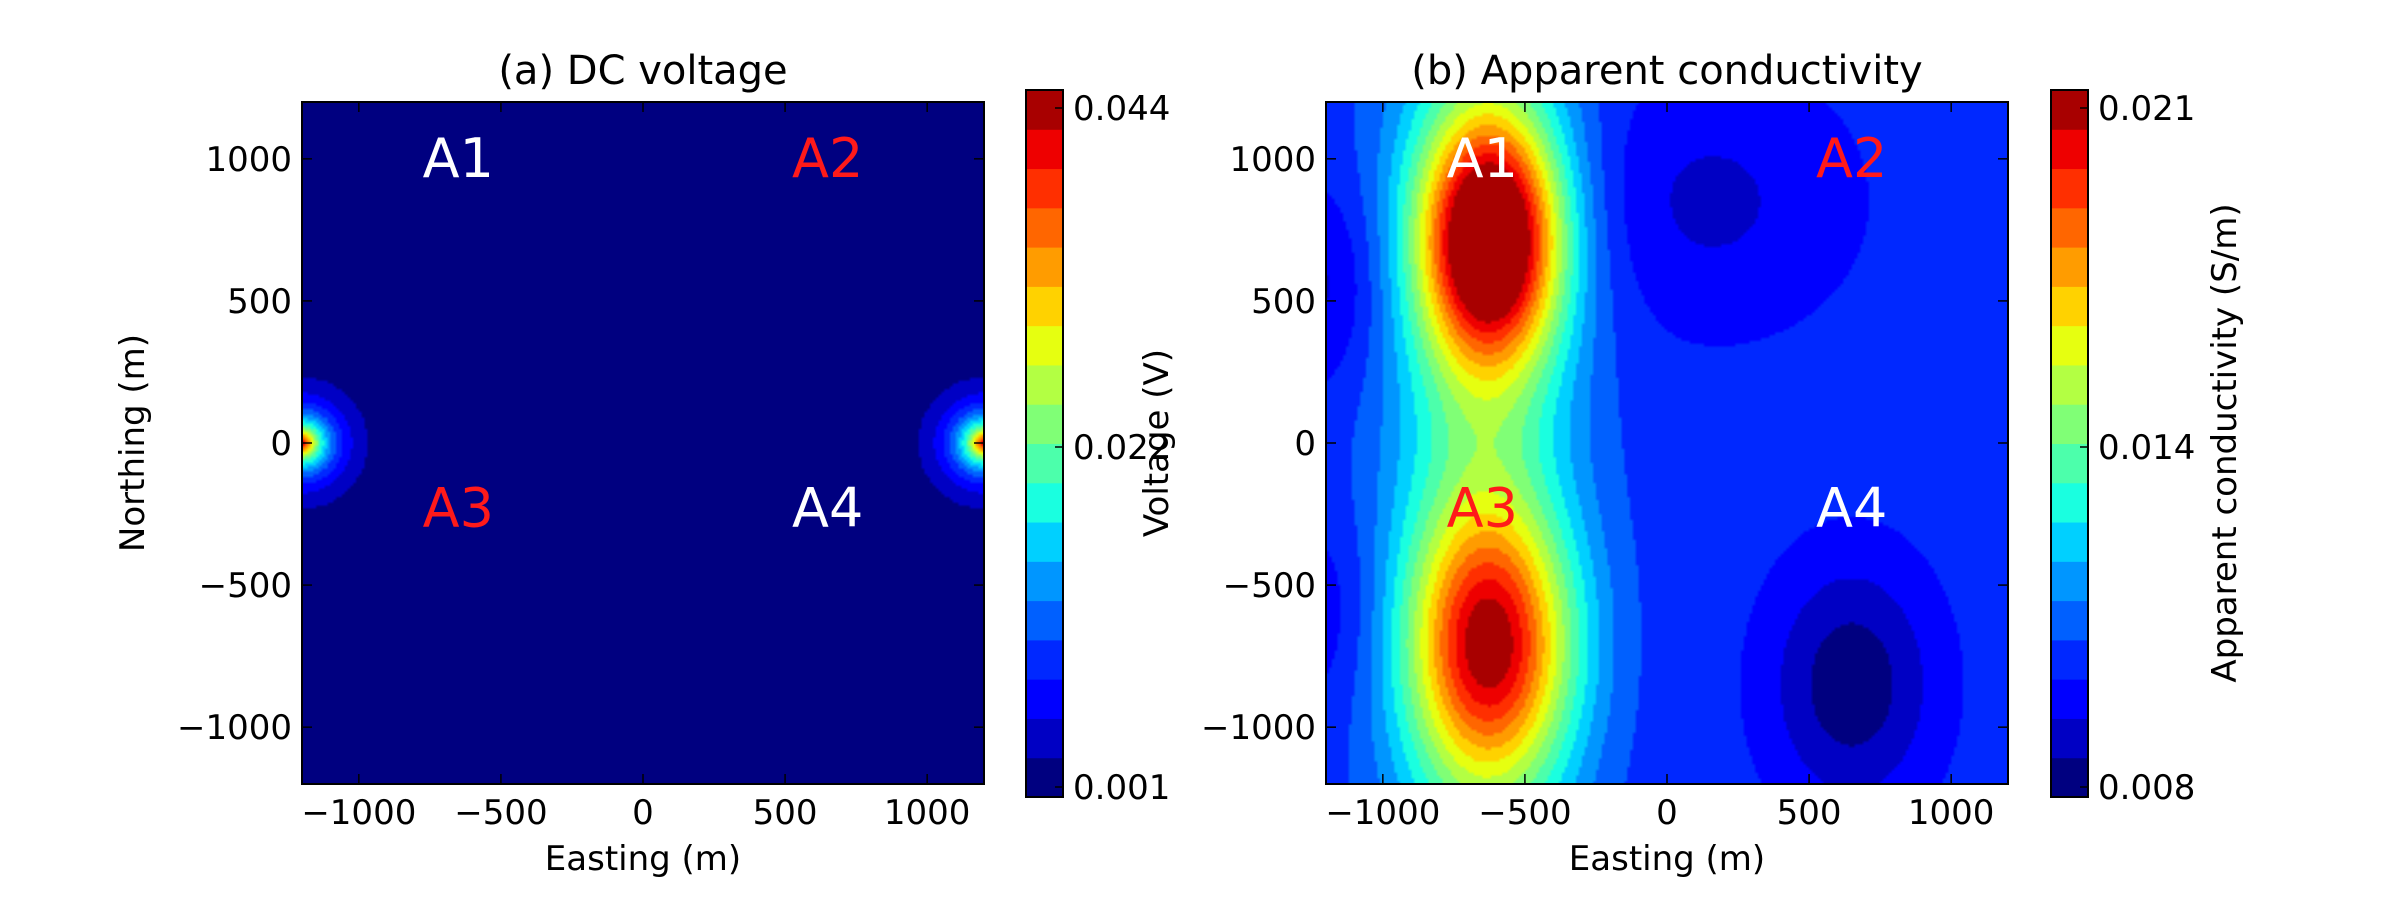 This screenshot has width=2400, height=900. I want to click on colorbar-label: Apparent conductivity (S/m), so click(2225, 442).